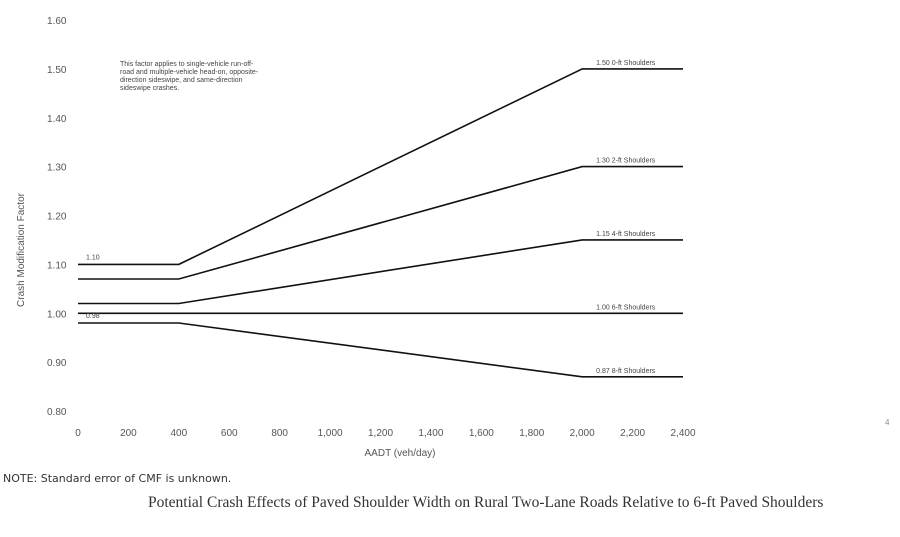 The image size is (900, 537). Describe the element at coordinates (57, 363) in the screenshot. I see `y-tick-label: 0.90` at that location.